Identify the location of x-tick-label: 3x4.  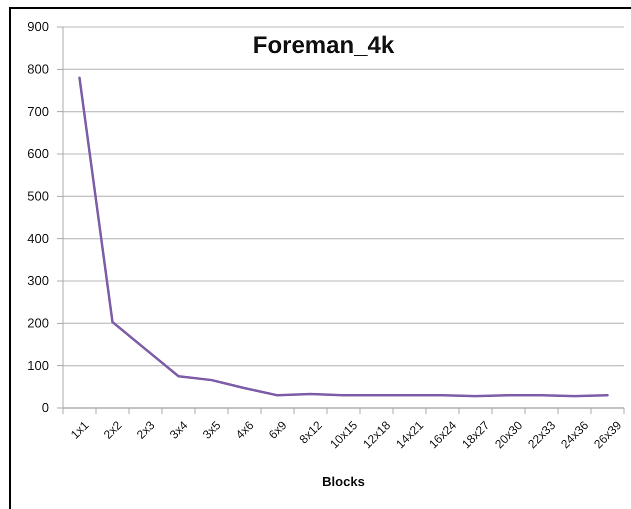
(178, 430).